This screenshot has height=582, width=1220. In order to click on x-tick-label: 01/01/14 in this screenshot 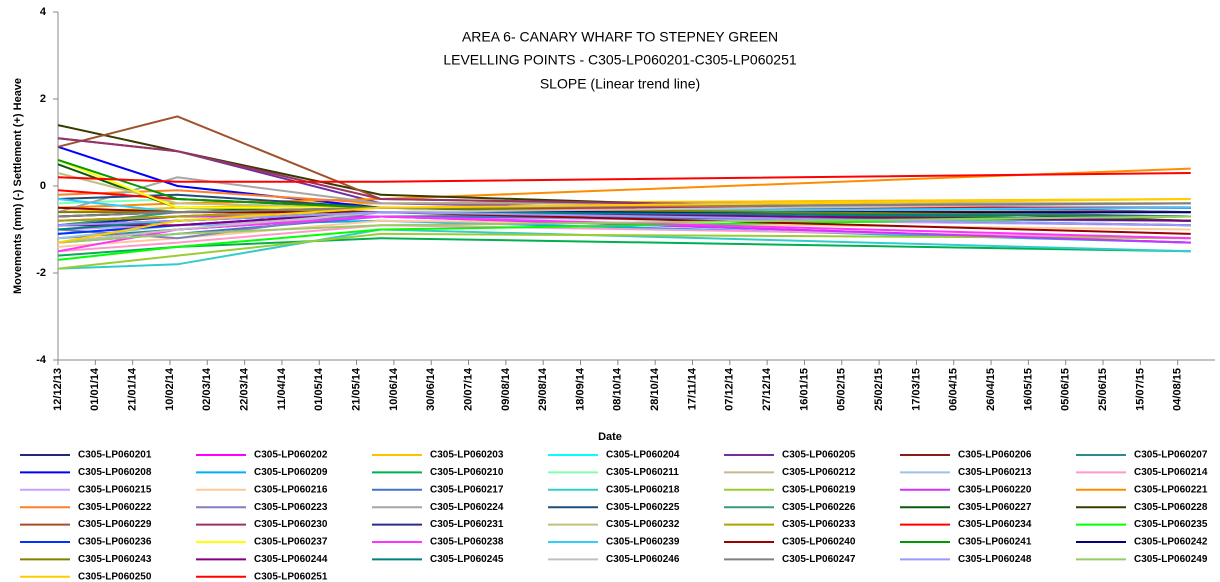, I will do `click(95, 389)`.